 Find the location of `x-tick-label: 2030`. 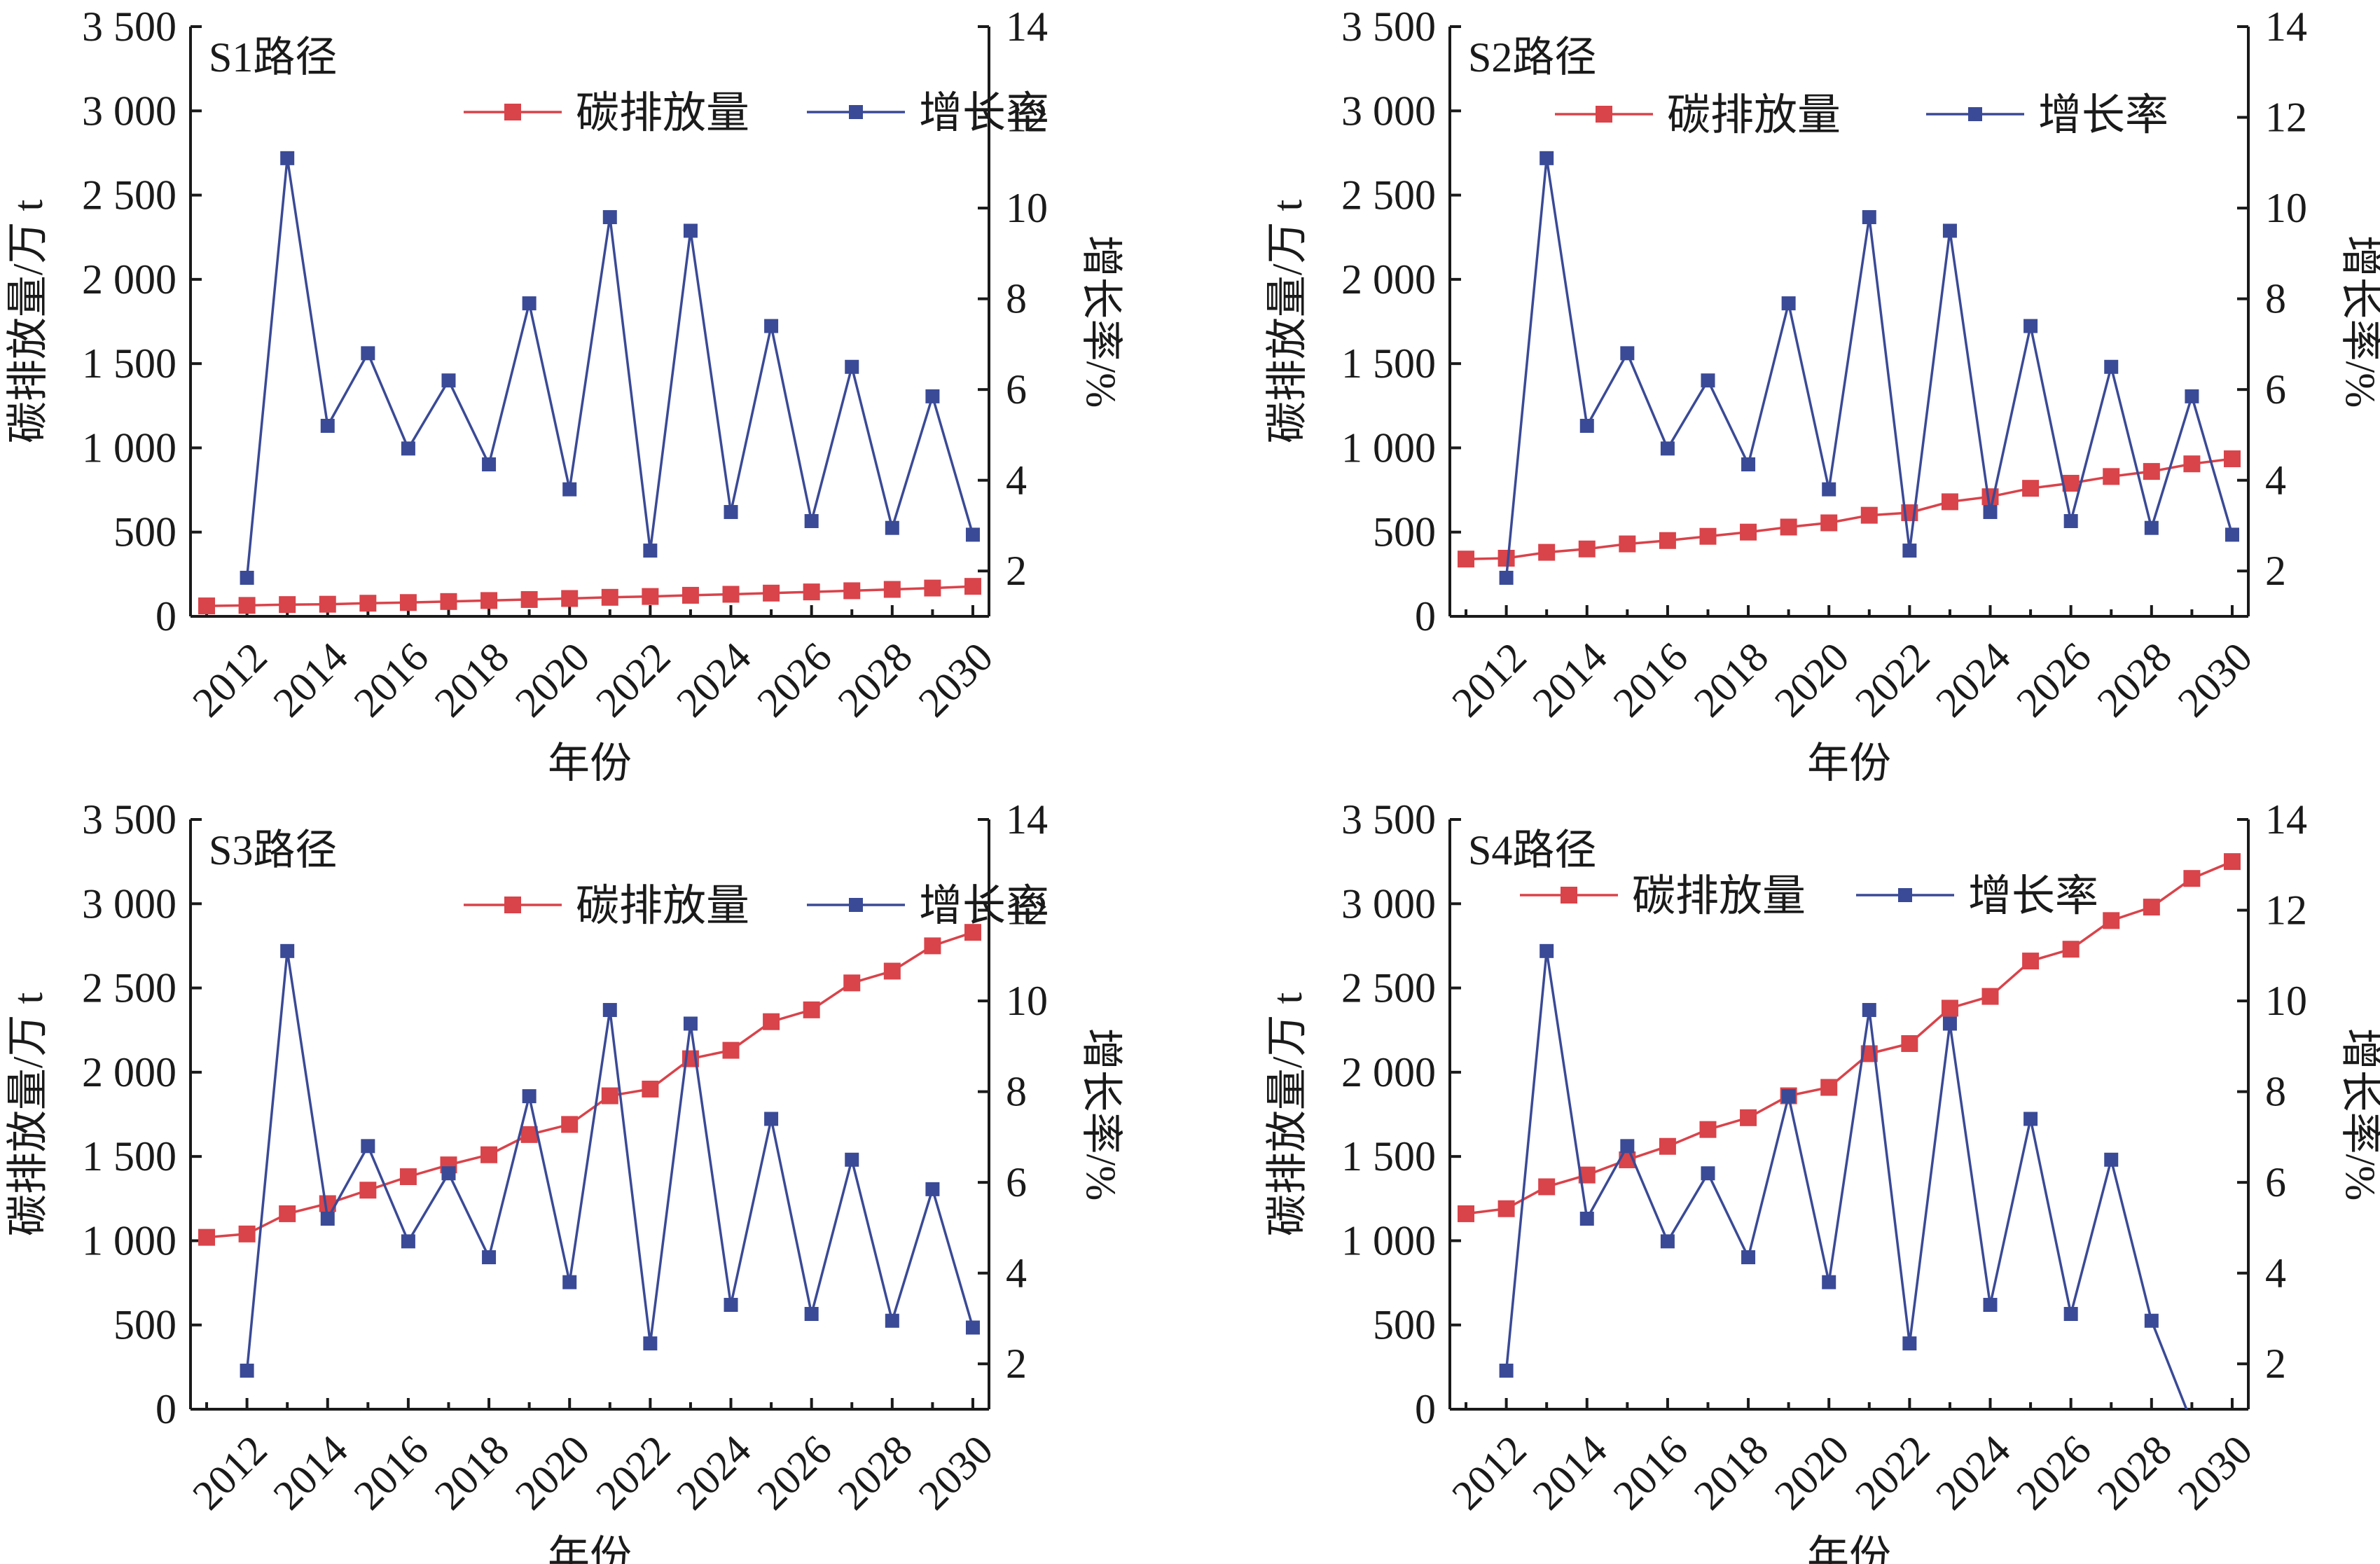

x-tick-label: 2030 is located at coordinates (956, 680).